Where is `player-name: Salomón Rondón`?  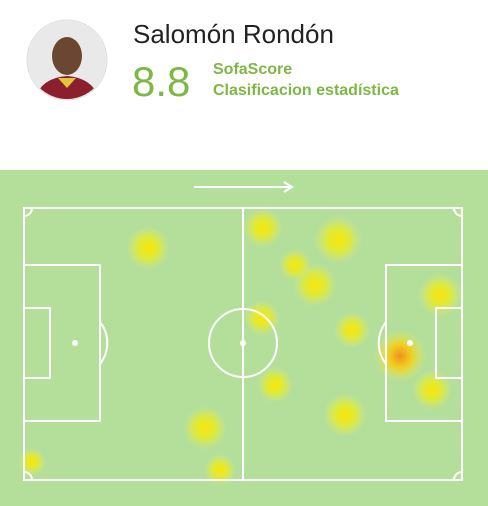
player-name: Salomón Rondón is located at coordinates (233, 34).